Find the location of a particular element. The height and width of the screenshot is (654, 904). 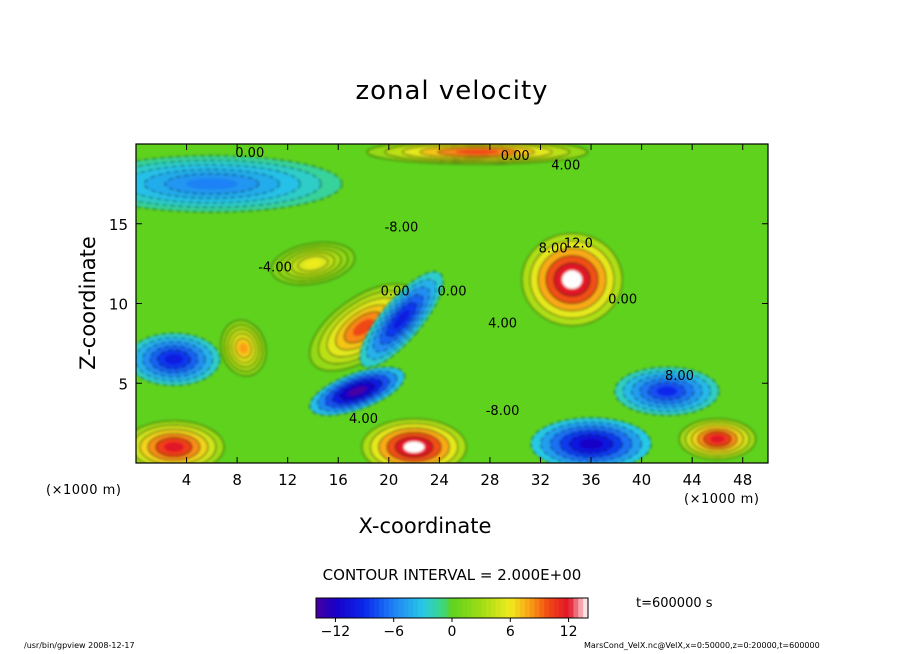

footer-program-date: /usr/bin/gpview 2008-12-17 is located at coordinates (79, 645).